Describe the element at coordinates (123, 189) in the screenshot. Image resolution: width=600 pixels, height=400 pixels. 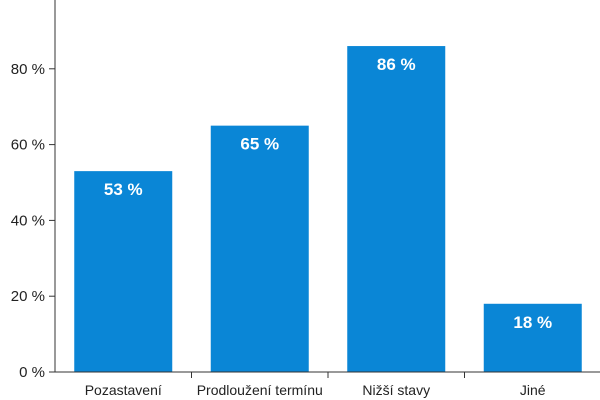
I see `bar-value-label: 53 %` at that location.